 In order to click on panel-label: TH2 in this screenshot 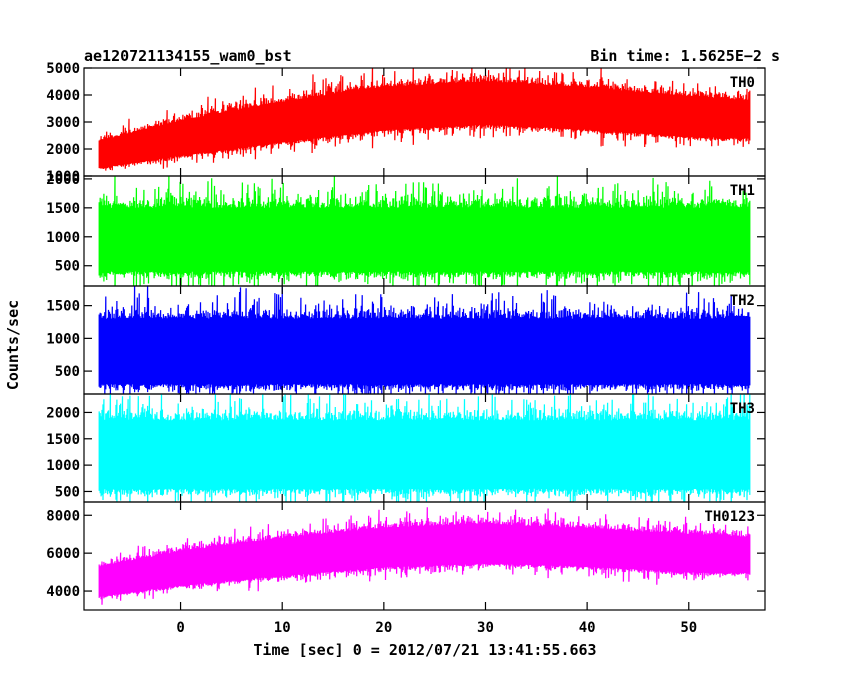, I will do `click(742, 301)`.